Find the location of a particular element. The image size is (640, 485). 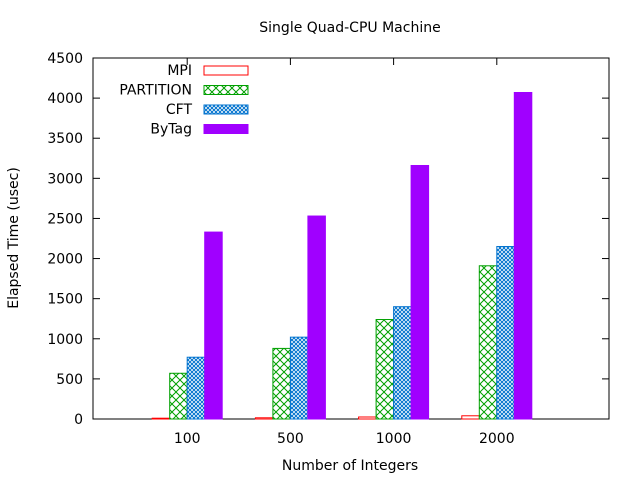

x-tick-label: 2000 is located at coordinates (497, 439).